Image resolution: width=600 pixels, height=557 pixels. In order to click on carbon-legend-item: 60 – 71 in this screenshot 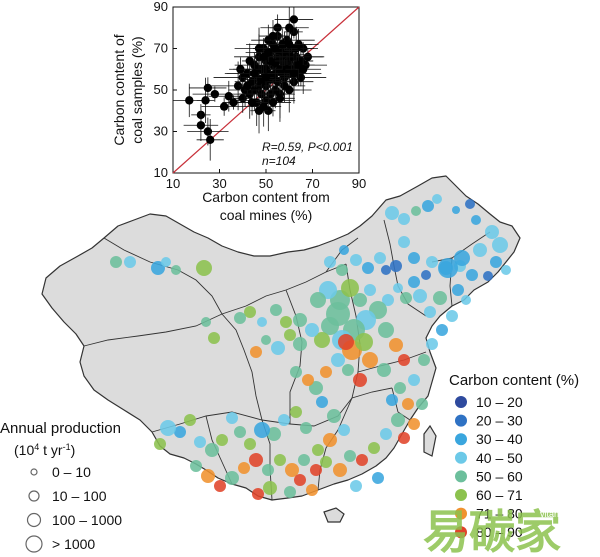, I will do `click(489, 495)`.